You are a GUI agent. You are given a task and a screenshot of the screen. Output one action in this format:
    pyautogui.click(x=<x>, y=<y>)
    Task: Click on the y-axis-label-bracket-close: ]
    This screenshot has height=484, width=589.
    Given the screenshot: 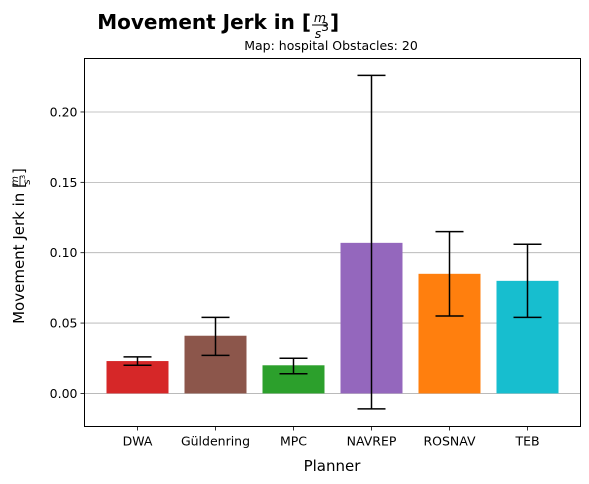 What is the action you would take?
    pyautogui.click(x=19, y=171)
    